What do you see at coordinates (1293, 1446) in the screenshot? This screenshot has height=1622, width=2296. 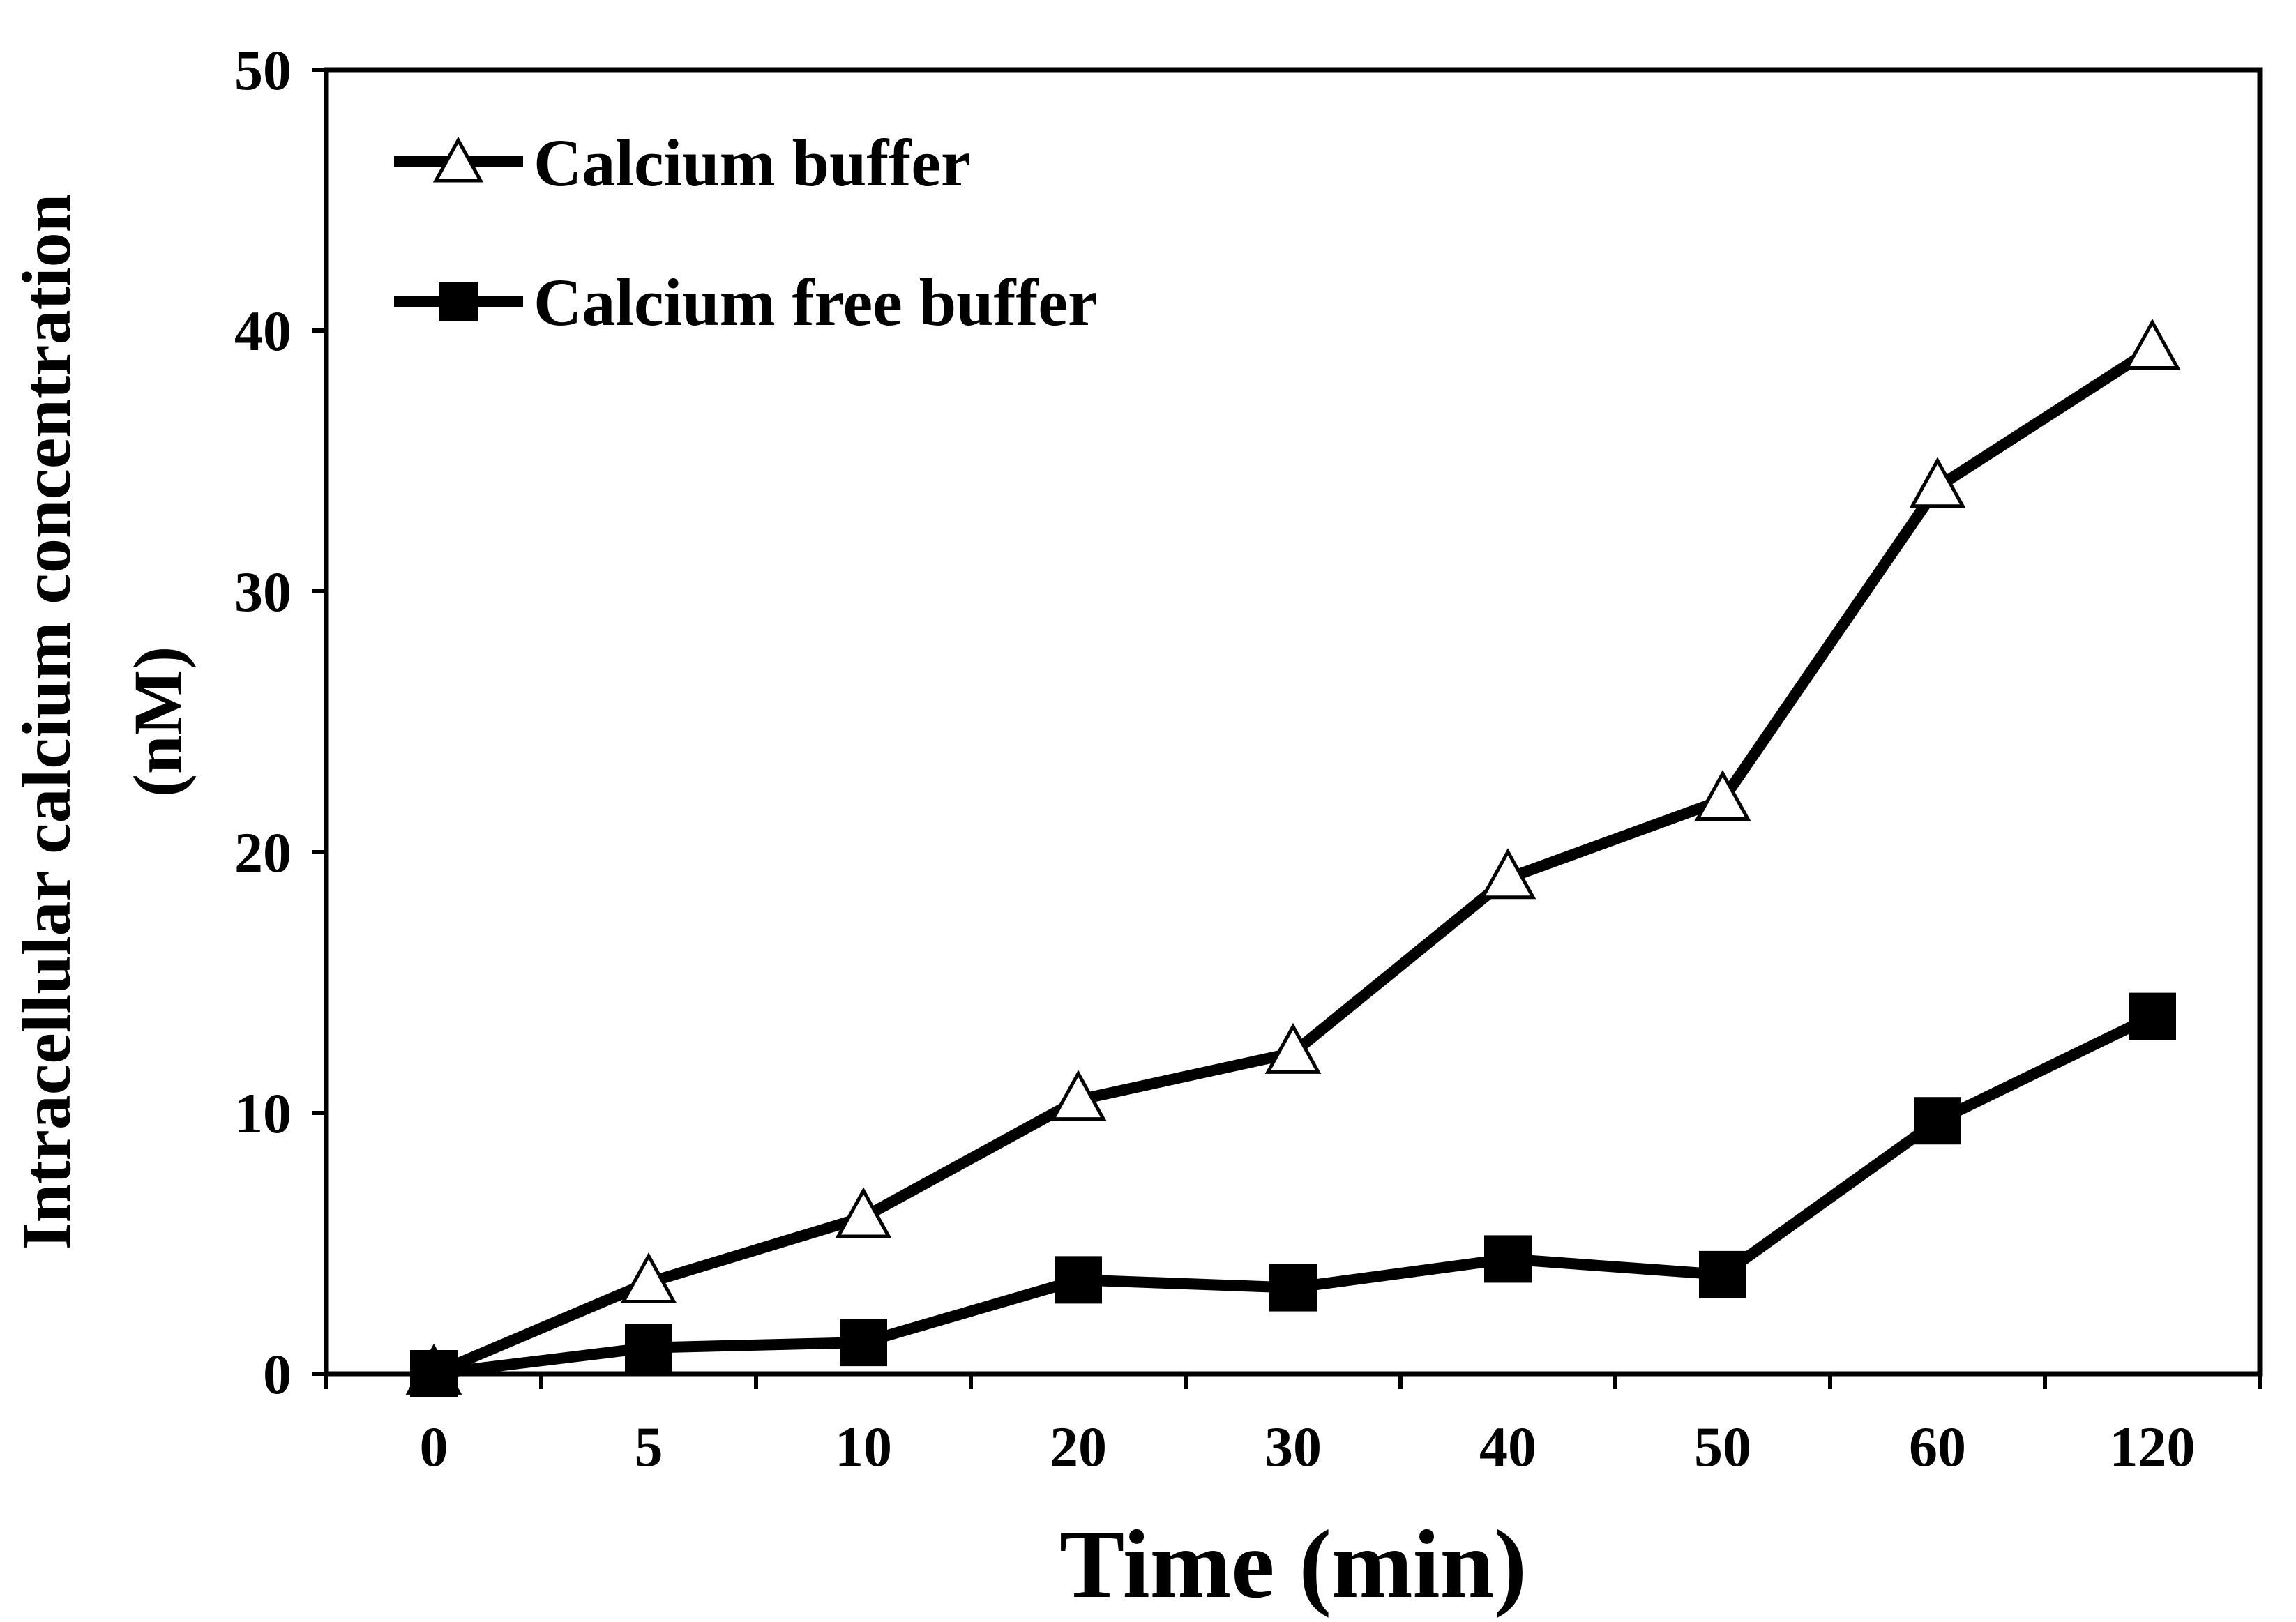 I see `x-tick-label: 30` at bounding box center [1293, 1446].